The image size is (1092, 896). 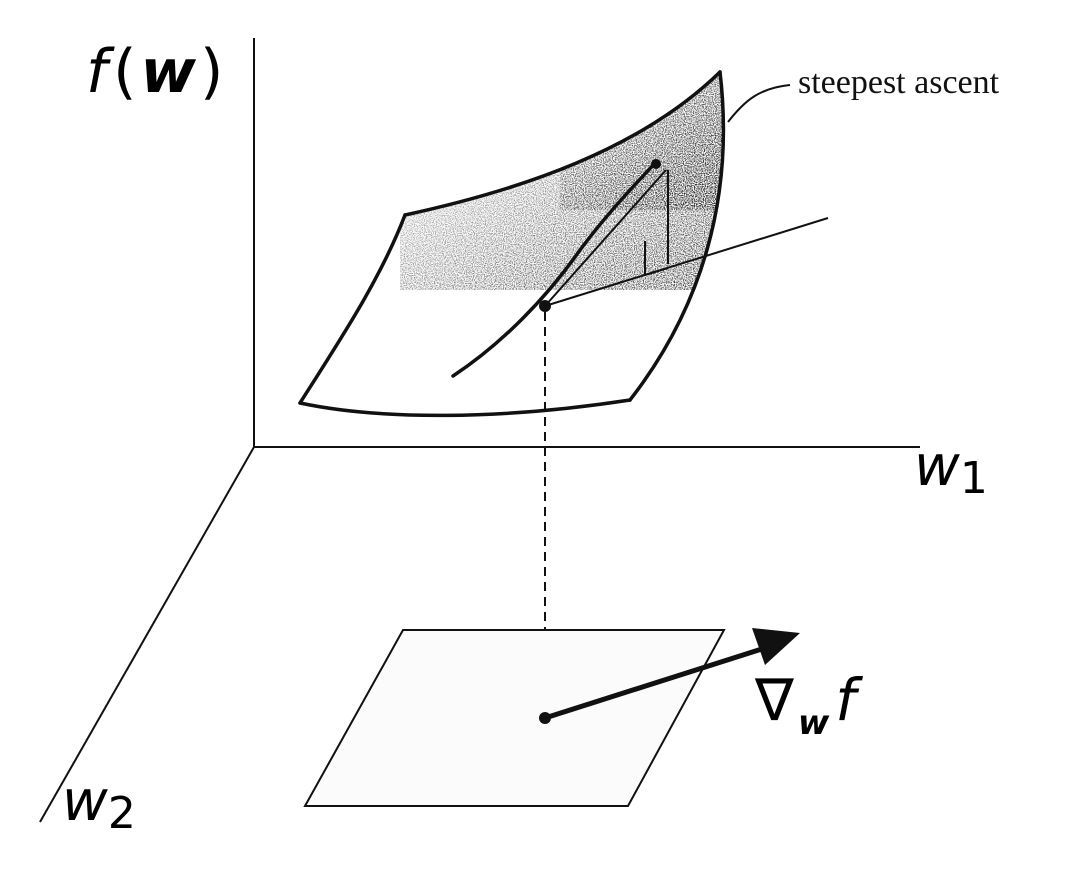 I want to click on gradient-label: ∇ w f, so click(x=808, y=704).